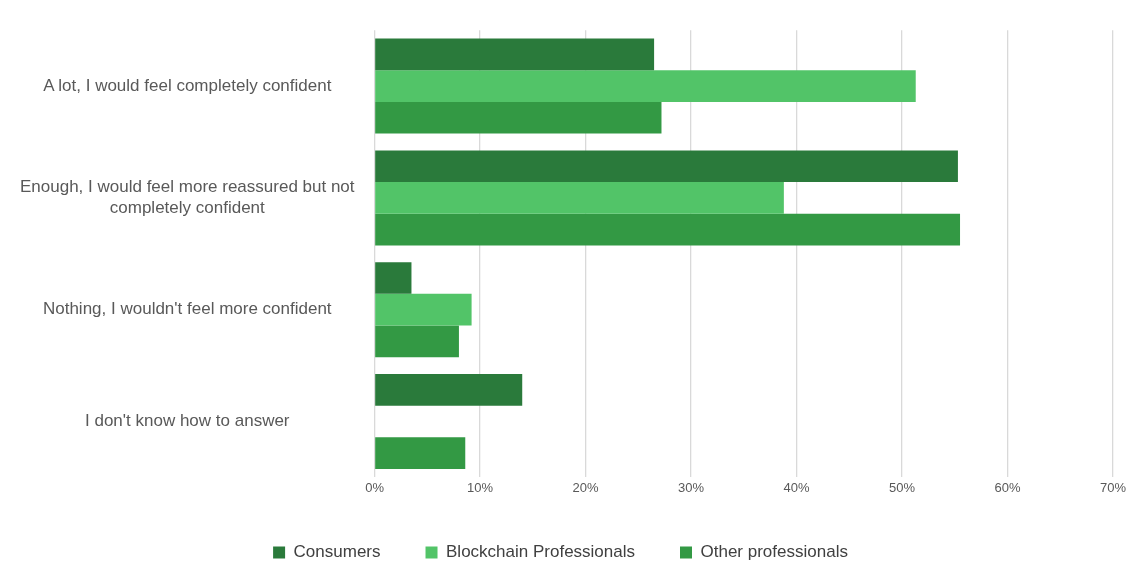 The width and height of the screenshot is (1141, 579). What do you see at coordinates (187, 309) in the screenshot?
I see `y-tick-label: Nothing, I wouldn't feel more confident` at bounding box center [187, 309].